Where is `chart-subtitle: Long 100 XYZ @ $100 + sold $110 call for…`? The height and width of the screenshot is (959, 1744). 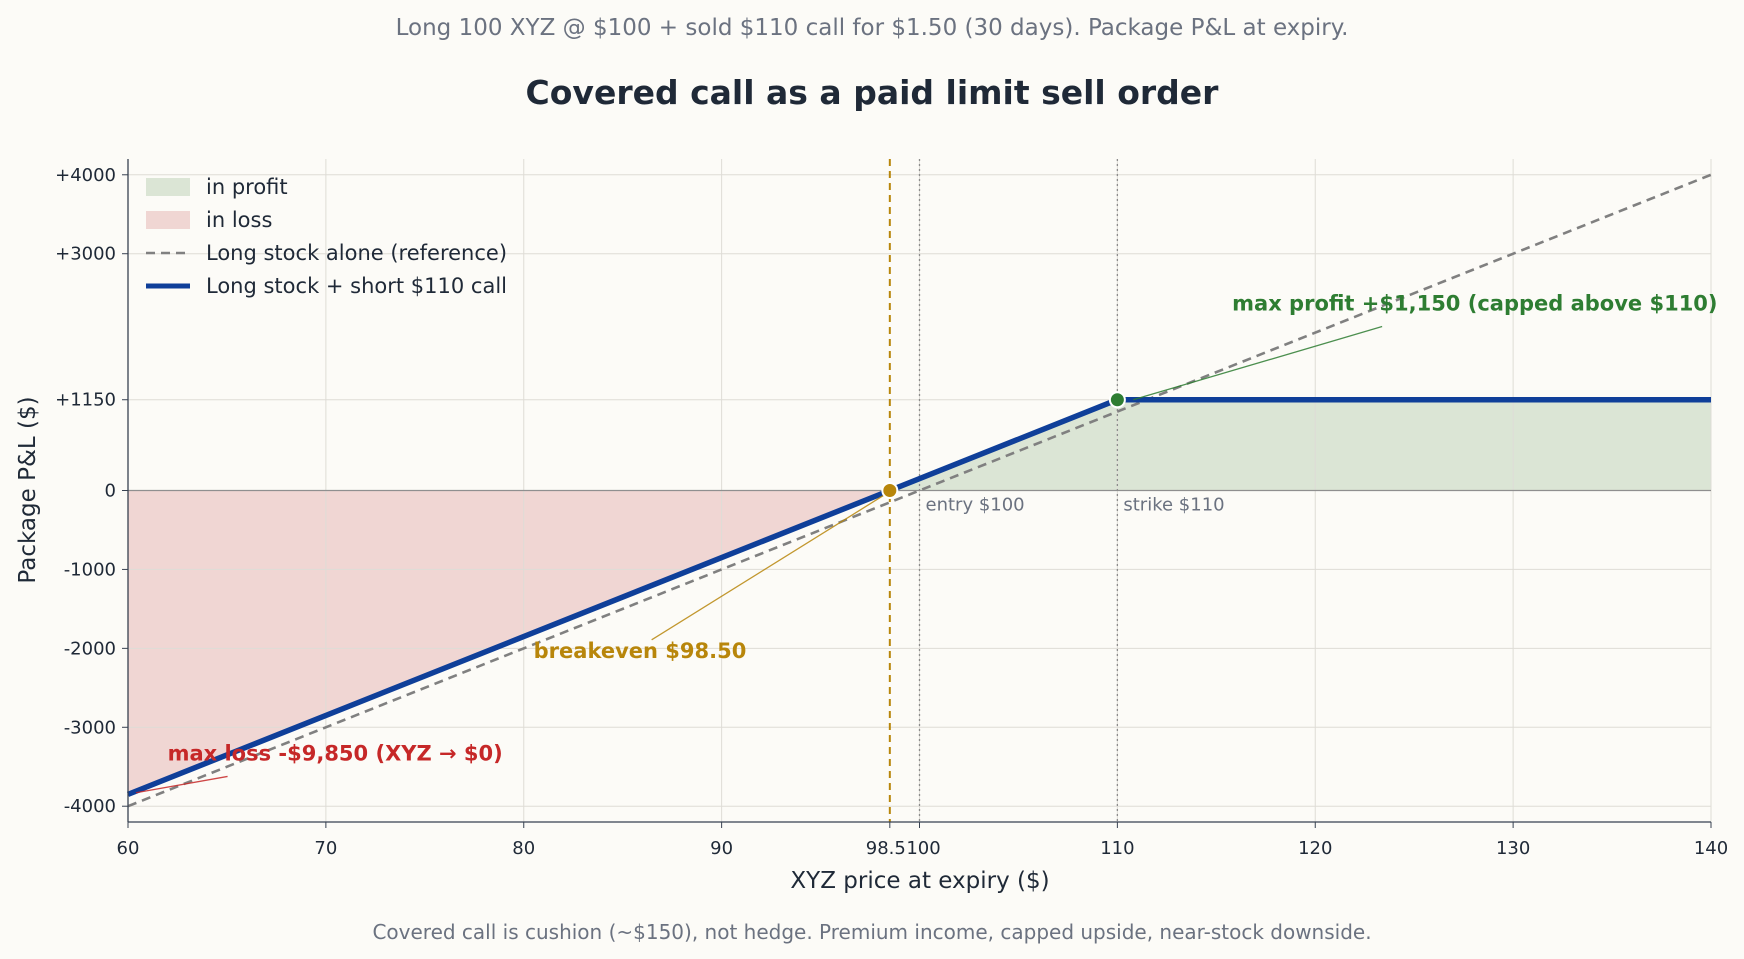 chart-subtitle: Long 100 XYZ @ $100 + sold $110 call for… is located at coordinates (872, 28).